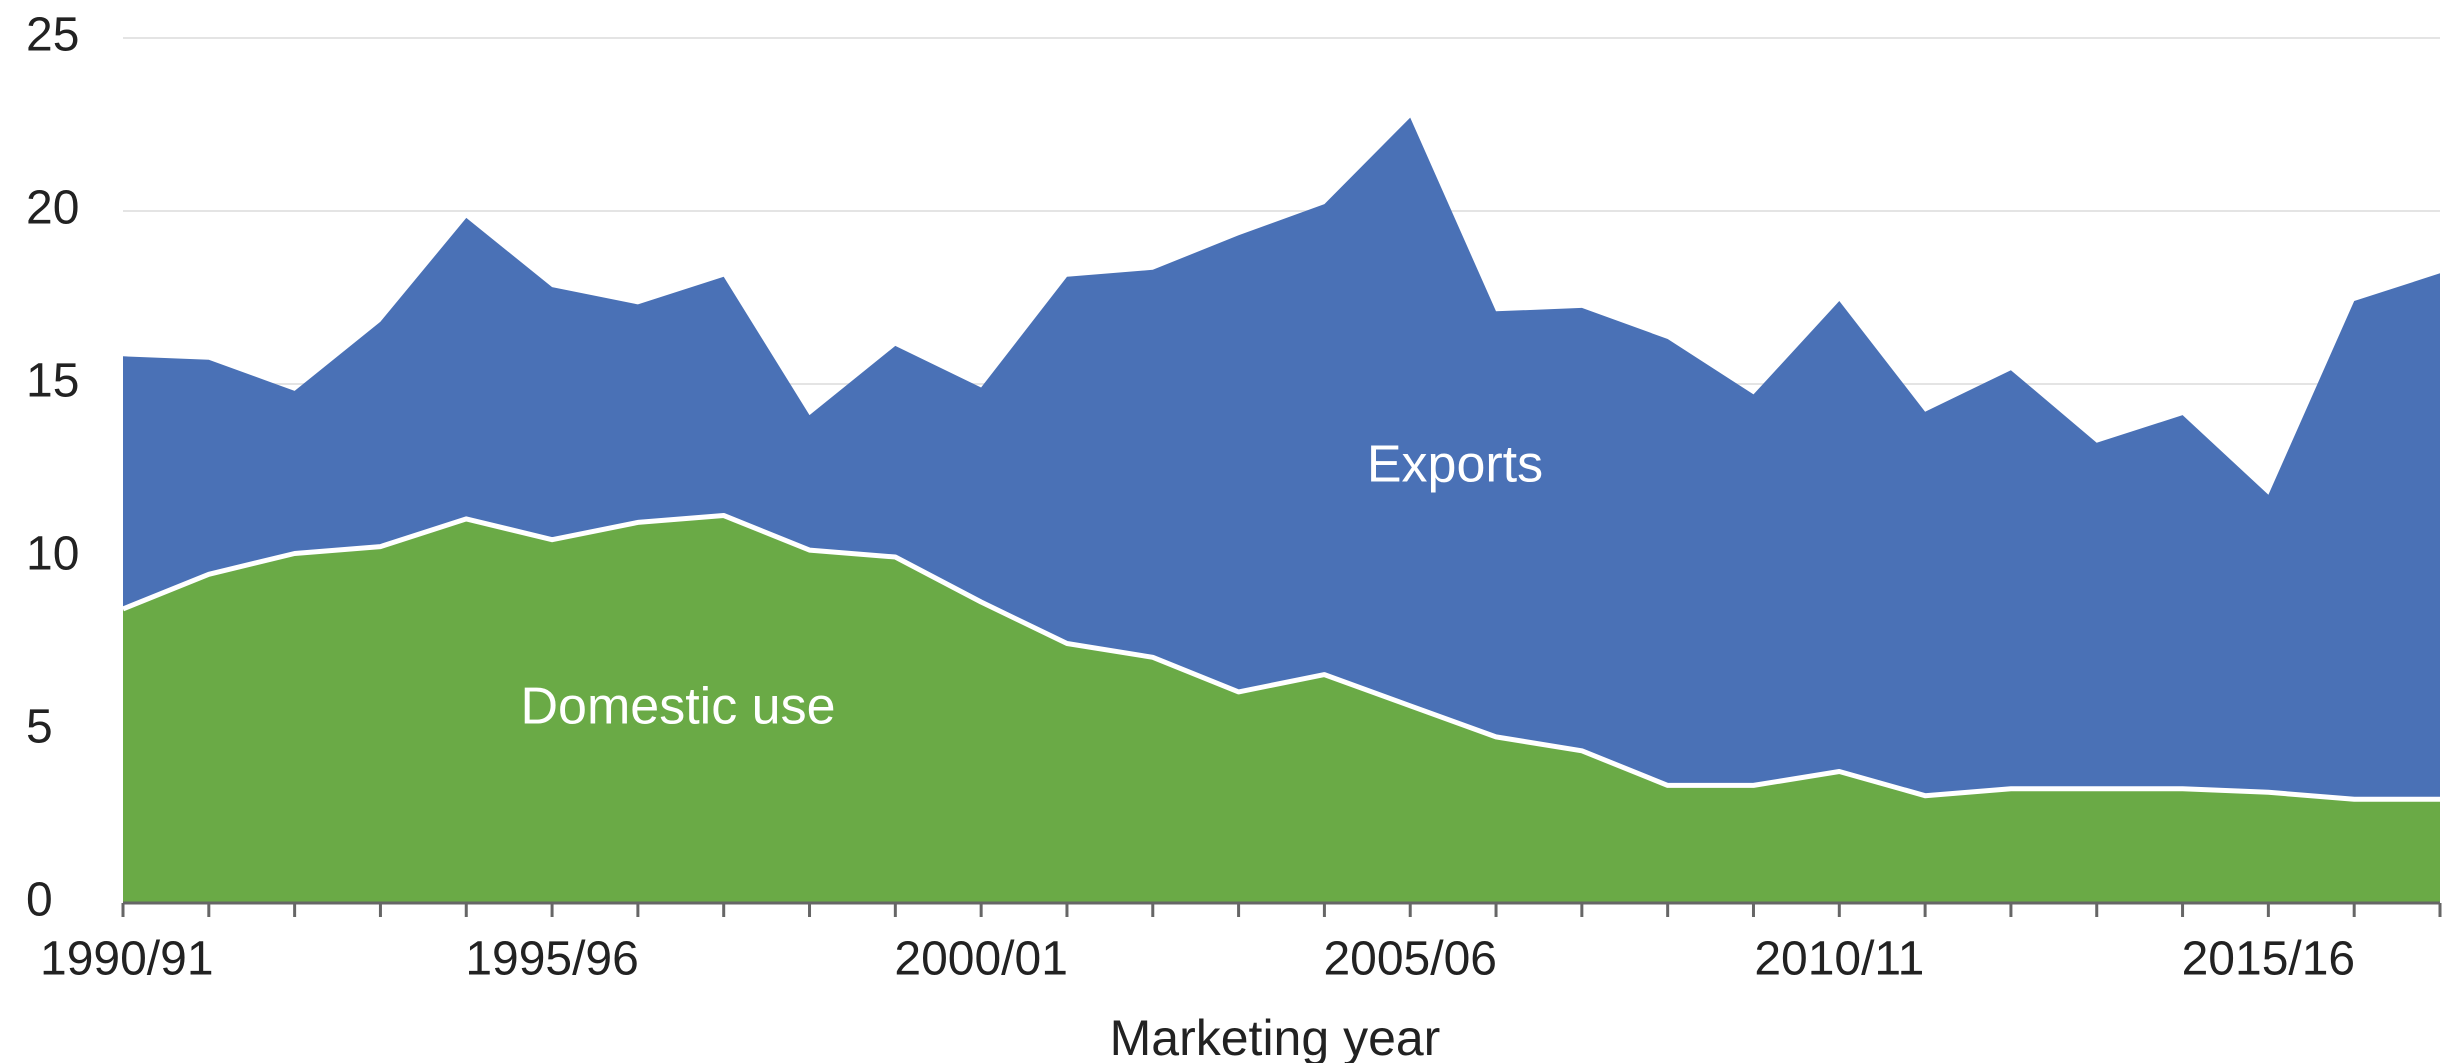 Image resolution: width=2450 pixels, height=1063 pixels. I want to click on x-tick-label: 1995/96, so click(552, 959).